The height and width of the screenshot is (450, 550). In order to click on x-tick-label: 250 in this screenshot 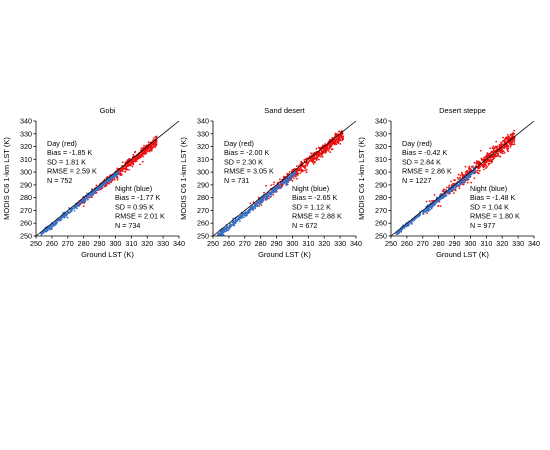, I will do `click(213, 243)`.